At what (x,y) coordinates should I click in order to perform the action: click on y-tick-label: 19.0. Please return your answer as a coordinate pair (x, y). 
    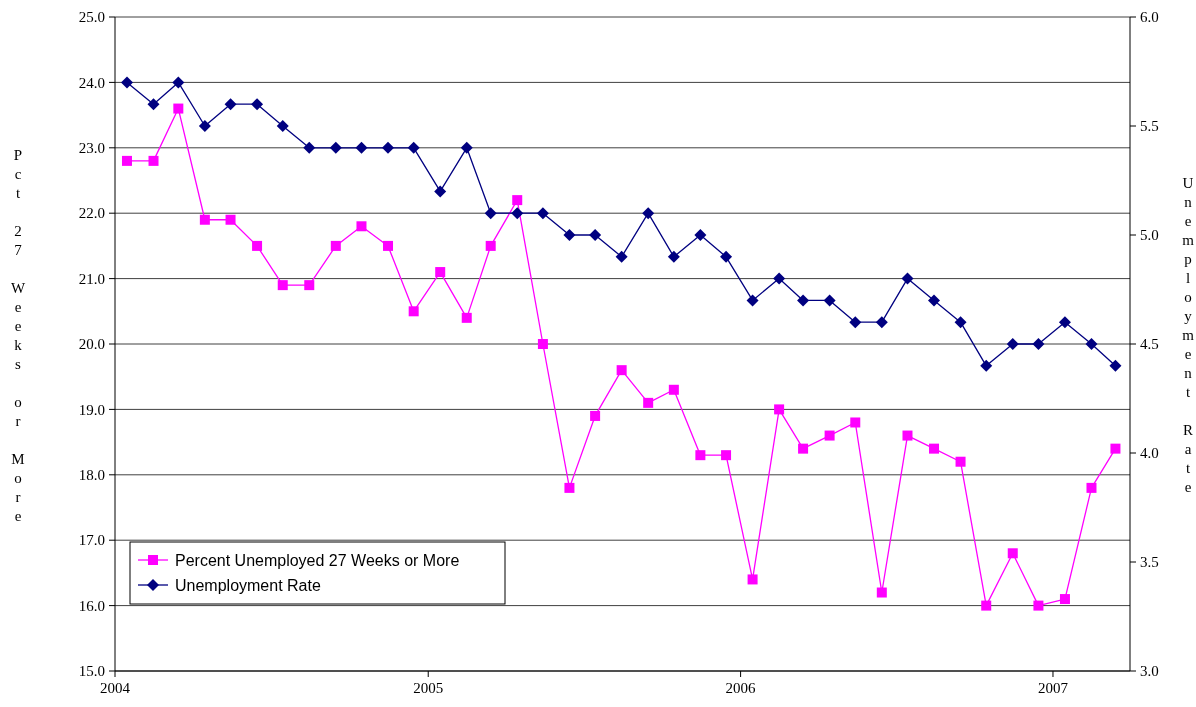
    Looking at the image, I should click on (91, 409).